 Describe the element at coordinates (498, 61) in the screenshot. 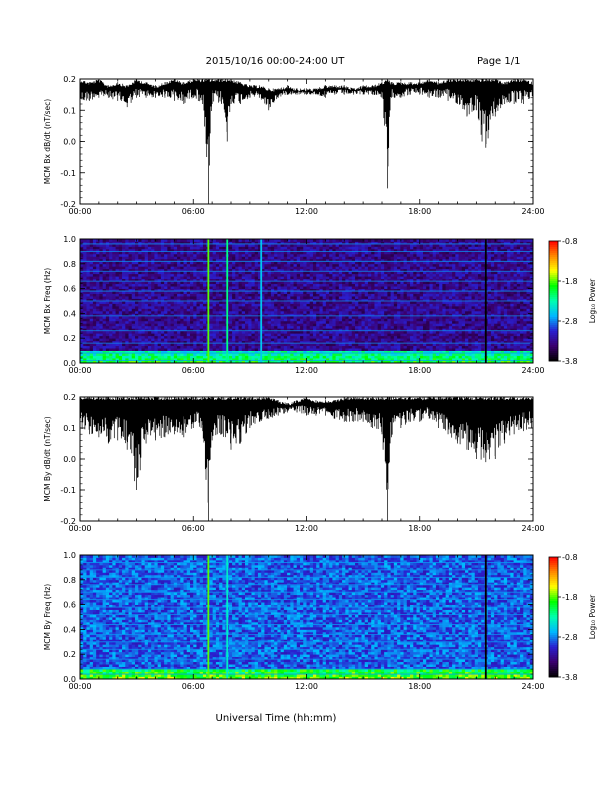

I see `page-indicator: Page 1/1` at that location.